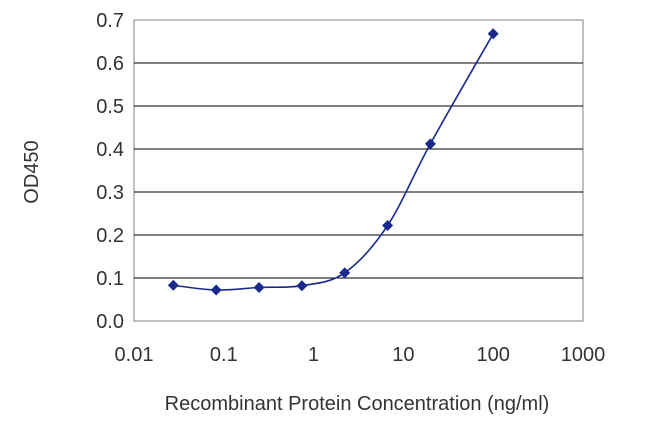  Describe the element at coordinates (313, 355) in the screenshot. I see `x-tick-label: 1` at that location.